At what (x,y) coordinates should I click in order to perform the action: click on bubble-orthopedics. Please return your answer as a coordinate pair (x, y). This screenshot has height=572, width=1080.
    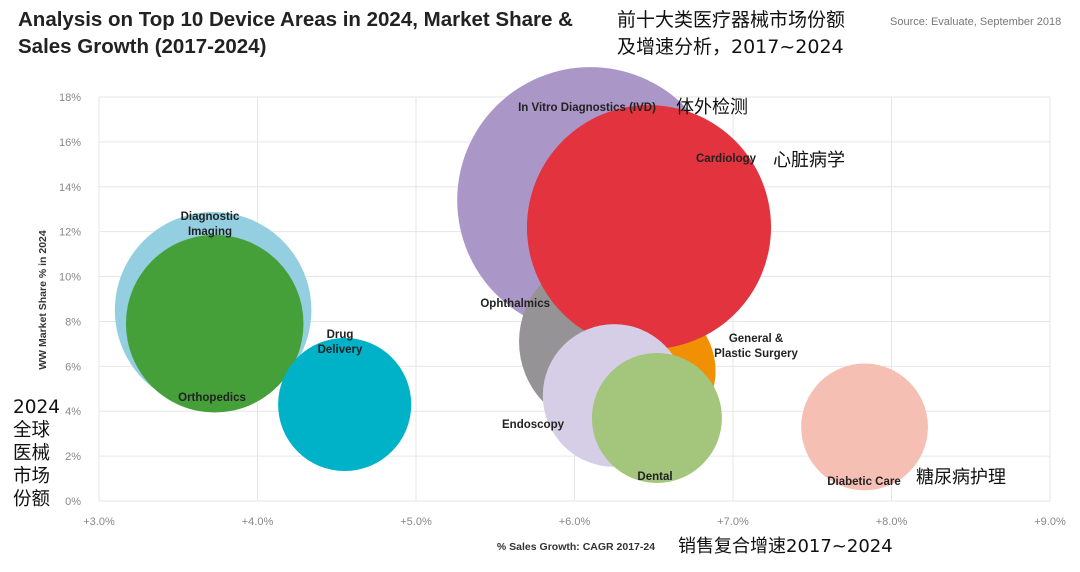
    Looking at the image, I should click on (214, 323).